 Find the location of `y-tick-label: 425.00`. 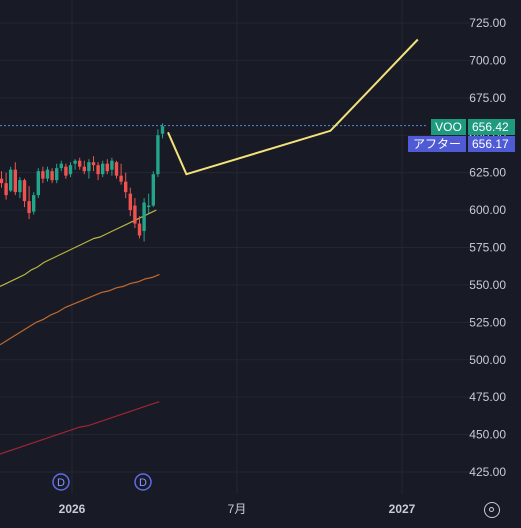

y-tick-label: 425.00 is located at coordinates (487, 472).